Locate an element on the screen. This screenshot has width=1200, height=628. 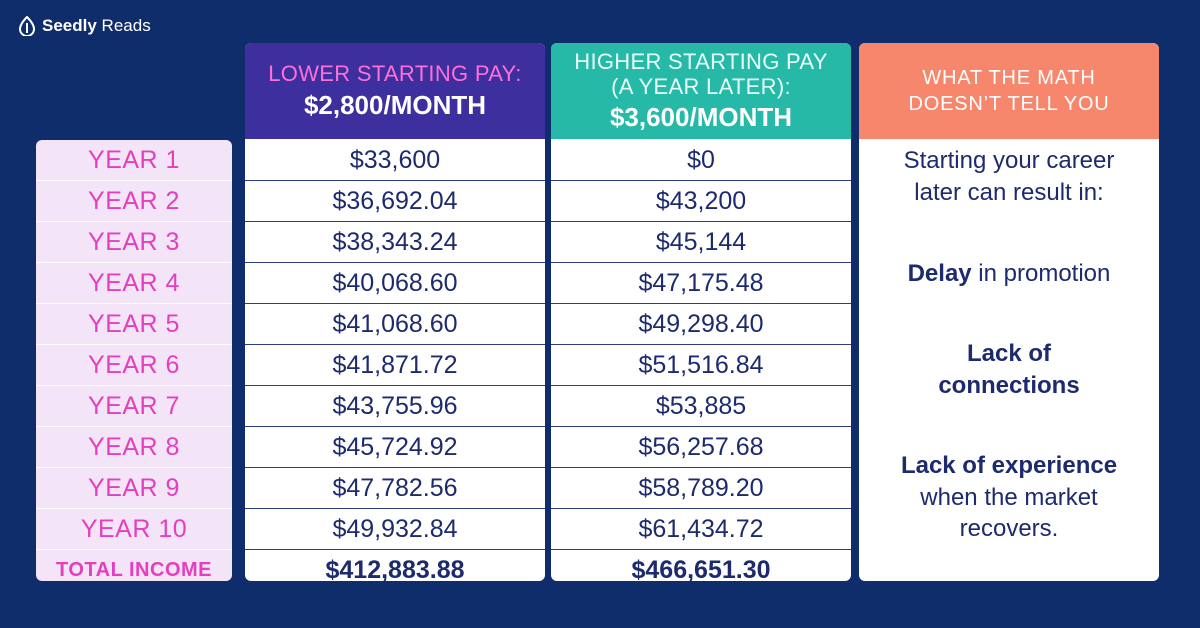
value-cell: $36,692.04 is located at coordinates (395, 201).